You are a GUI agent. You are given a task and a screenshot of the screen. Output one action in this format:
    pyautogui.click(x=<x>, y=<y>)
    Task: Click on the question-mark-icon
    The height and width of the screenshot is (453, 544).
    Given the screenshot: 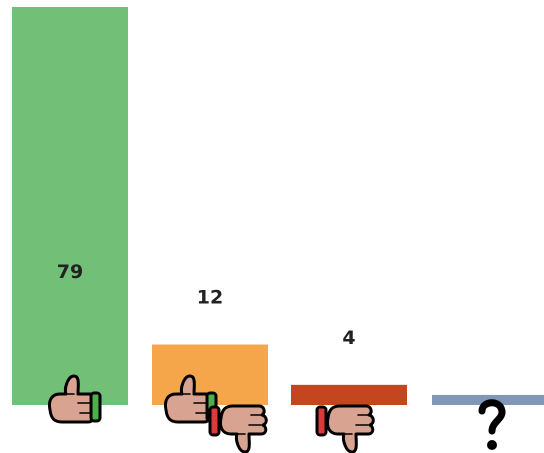 What is the action you would take?
    pyautogui.click(x=492, y=426)
    